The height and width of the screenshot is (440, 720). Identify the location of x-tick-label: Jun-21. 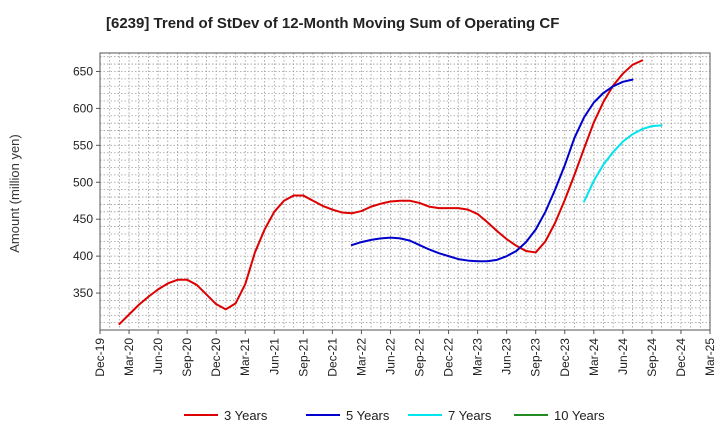
(274, 356).